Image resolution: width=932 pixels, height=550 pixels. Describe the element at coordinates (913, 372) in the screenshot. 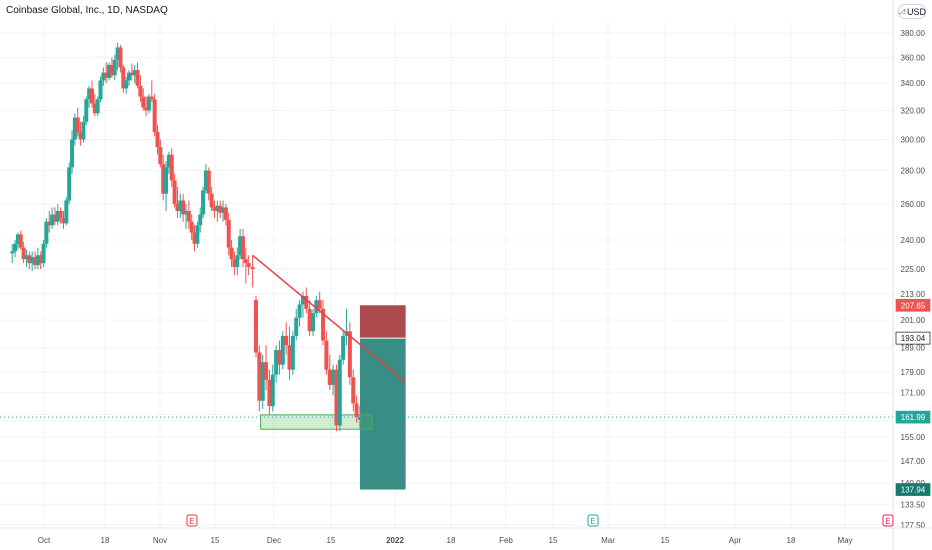

I see `y-tick-label: 179.00` at that location.